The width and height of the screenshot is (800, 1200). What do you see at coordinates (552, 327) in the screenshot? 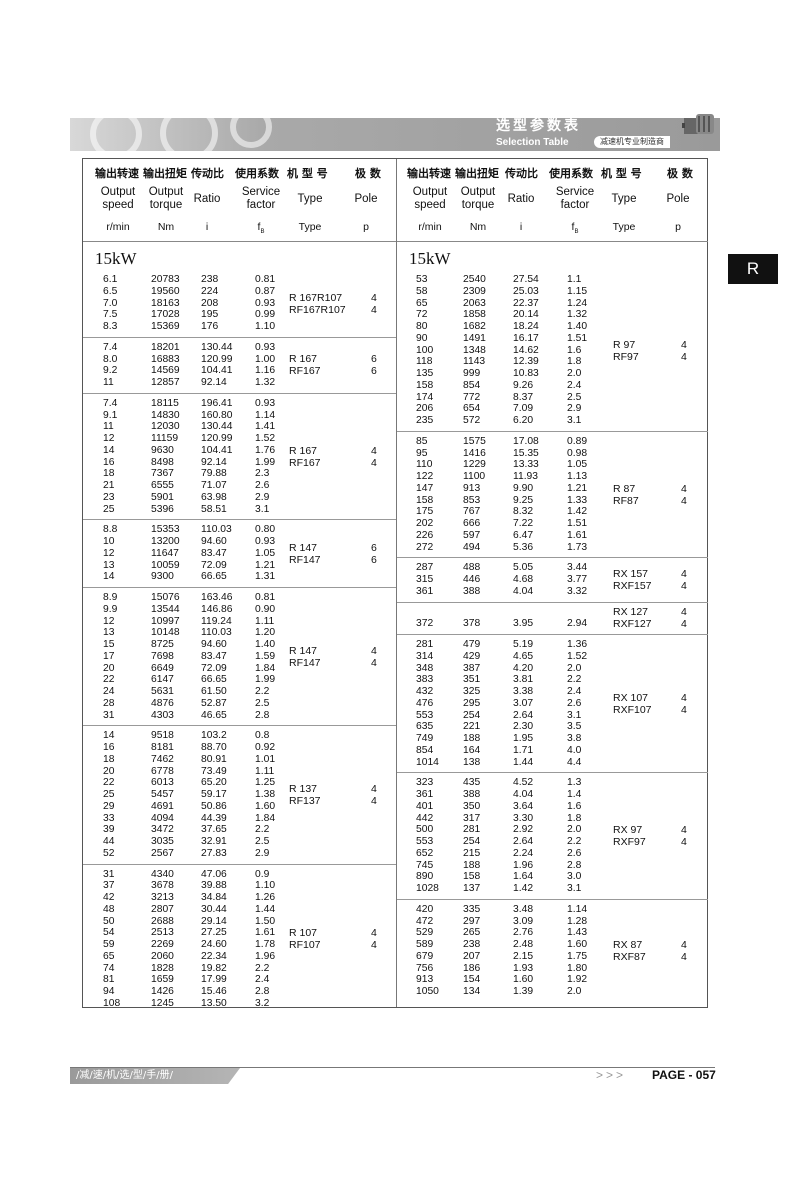
I see `table-row: 80 1682 18.24 1.40` at bounding box center [552, 327].